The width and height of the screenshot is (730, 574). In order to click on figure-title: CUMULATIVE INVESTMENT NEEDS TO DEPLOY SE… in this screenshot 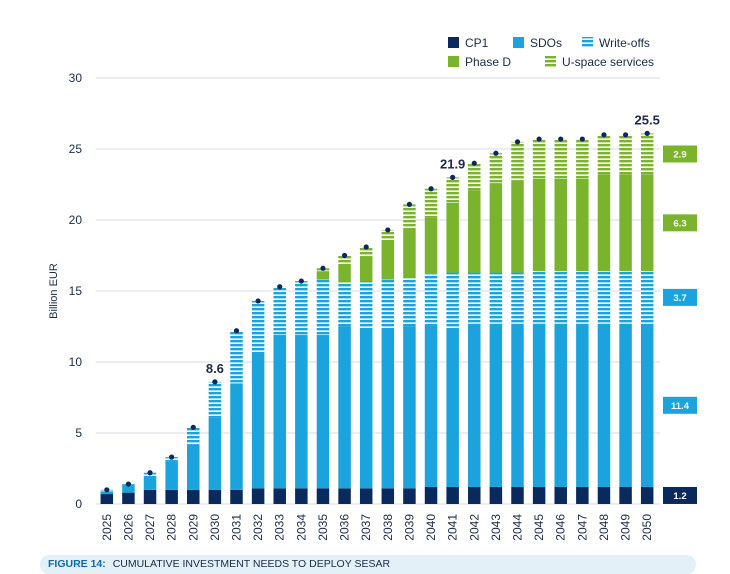, I will do `click(251, 564)`.